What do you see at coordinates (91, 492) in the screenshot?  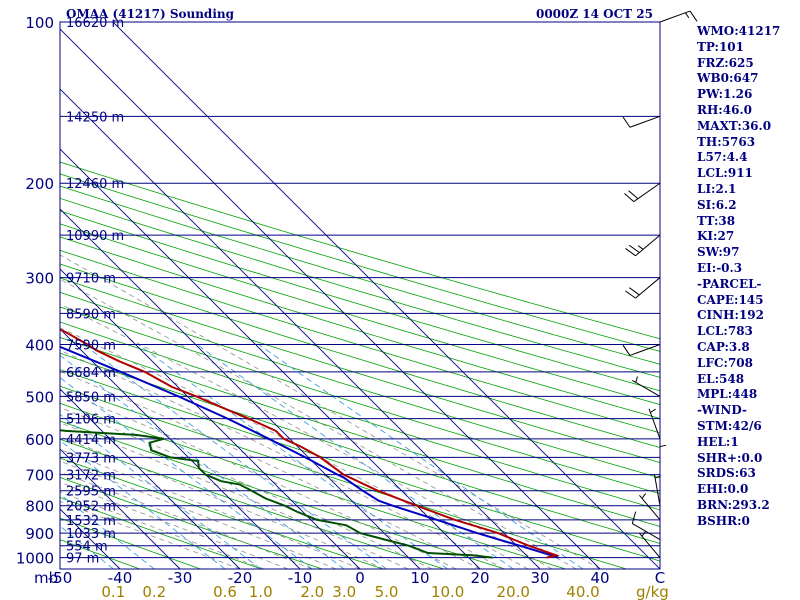 I see `height-label: 2595 m` at bounding box center [91, 492].